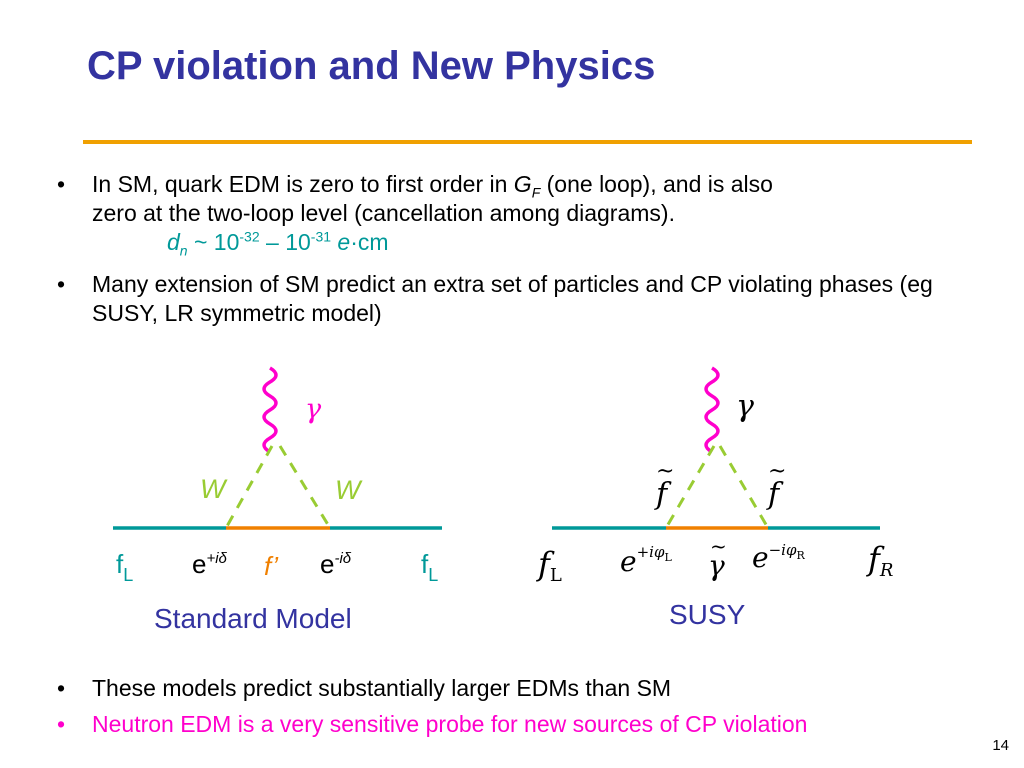 The image size is (1024, 768). Describe the element at coordinates (249, 487) in the screenshot. I see `sm-w-left-line` at that location.